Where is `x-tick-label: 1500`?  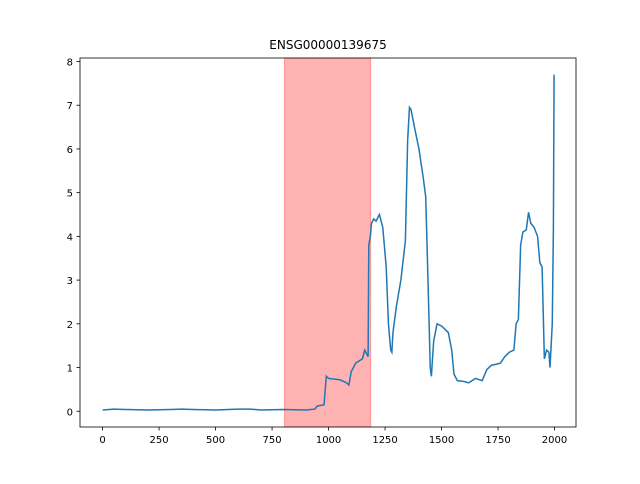 x-tick-label: 1500 is located at coordinates (441, 440).